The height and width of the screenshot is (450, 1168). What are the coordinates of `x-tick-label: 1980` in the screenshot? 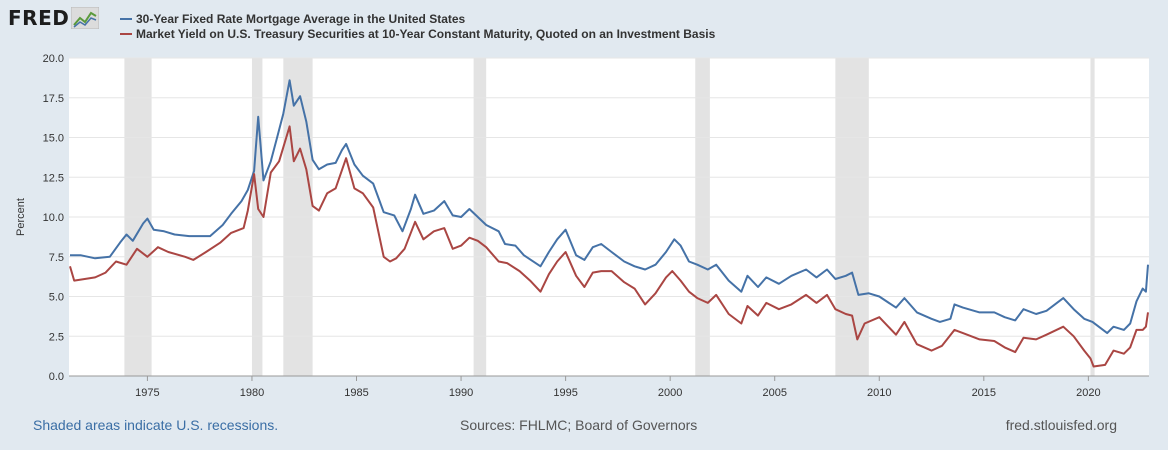 It's located at (252, 393).